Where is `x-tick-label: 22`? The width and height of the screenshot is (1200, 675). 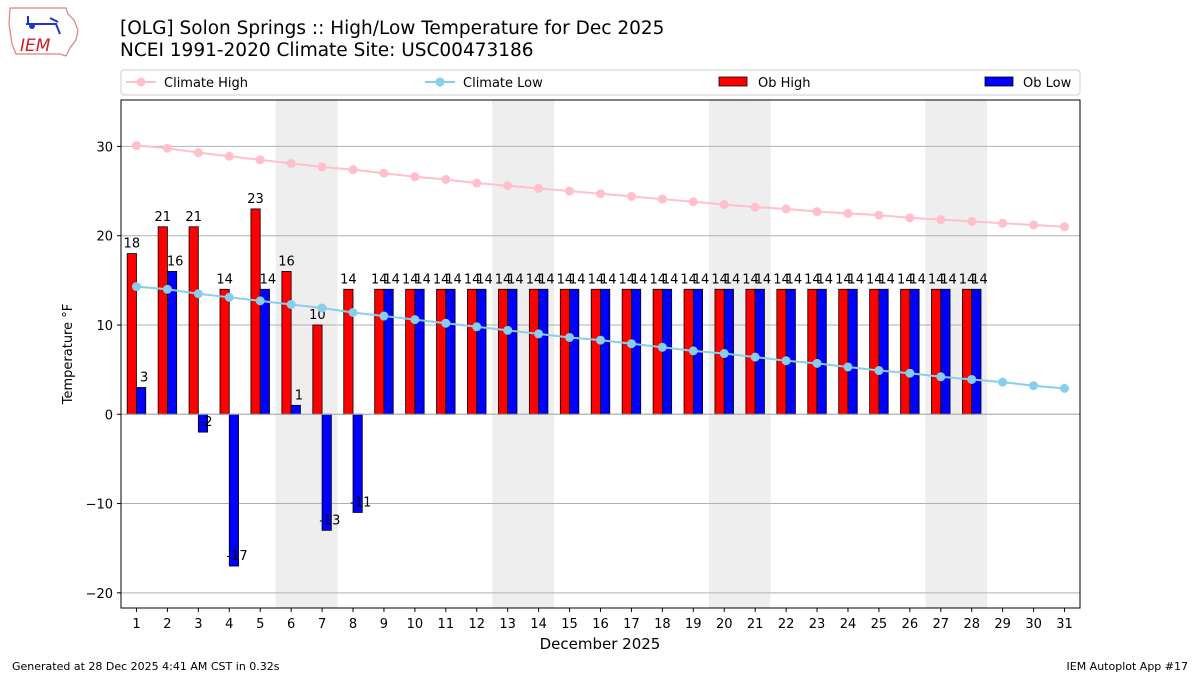
x-tick-label: 22 is located at coordinates (786, 624).